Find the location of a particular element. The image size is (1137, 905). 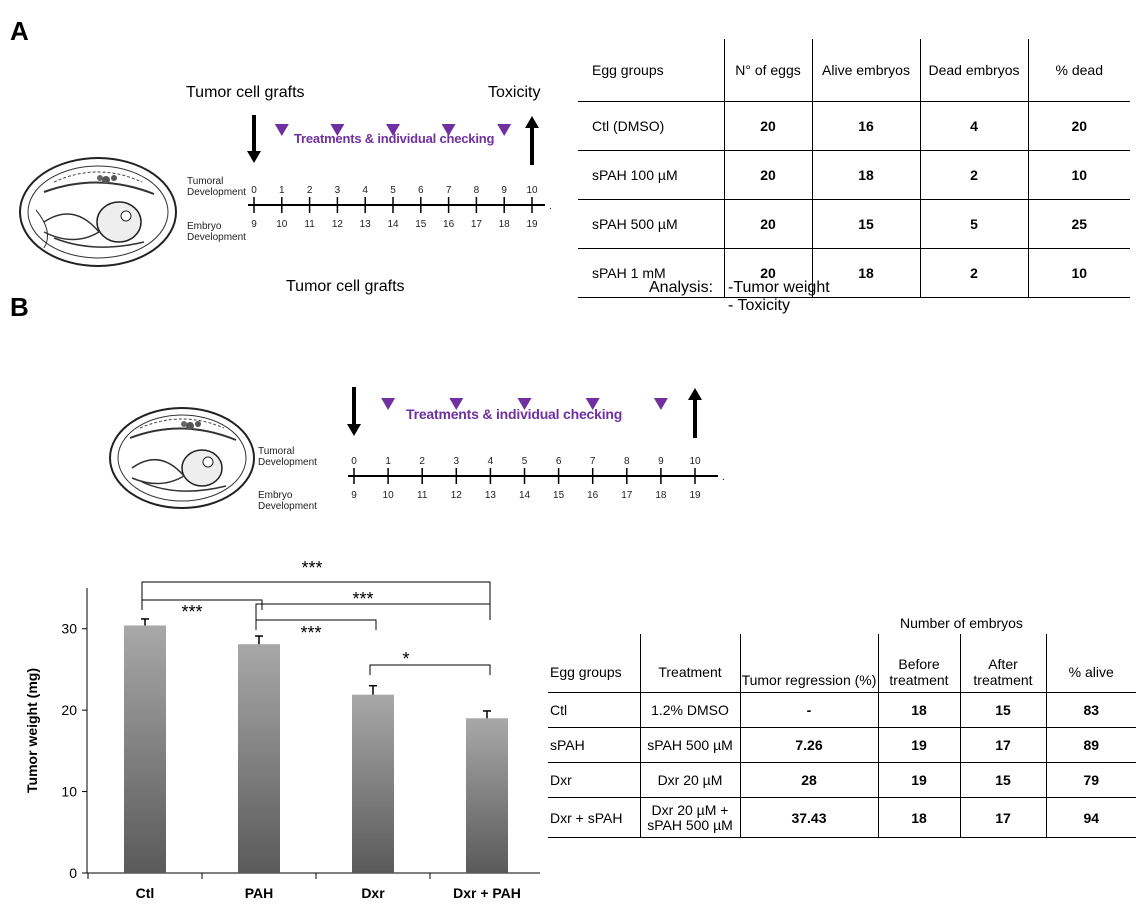

table-cell: 4 is located at coordinates (973, 126).